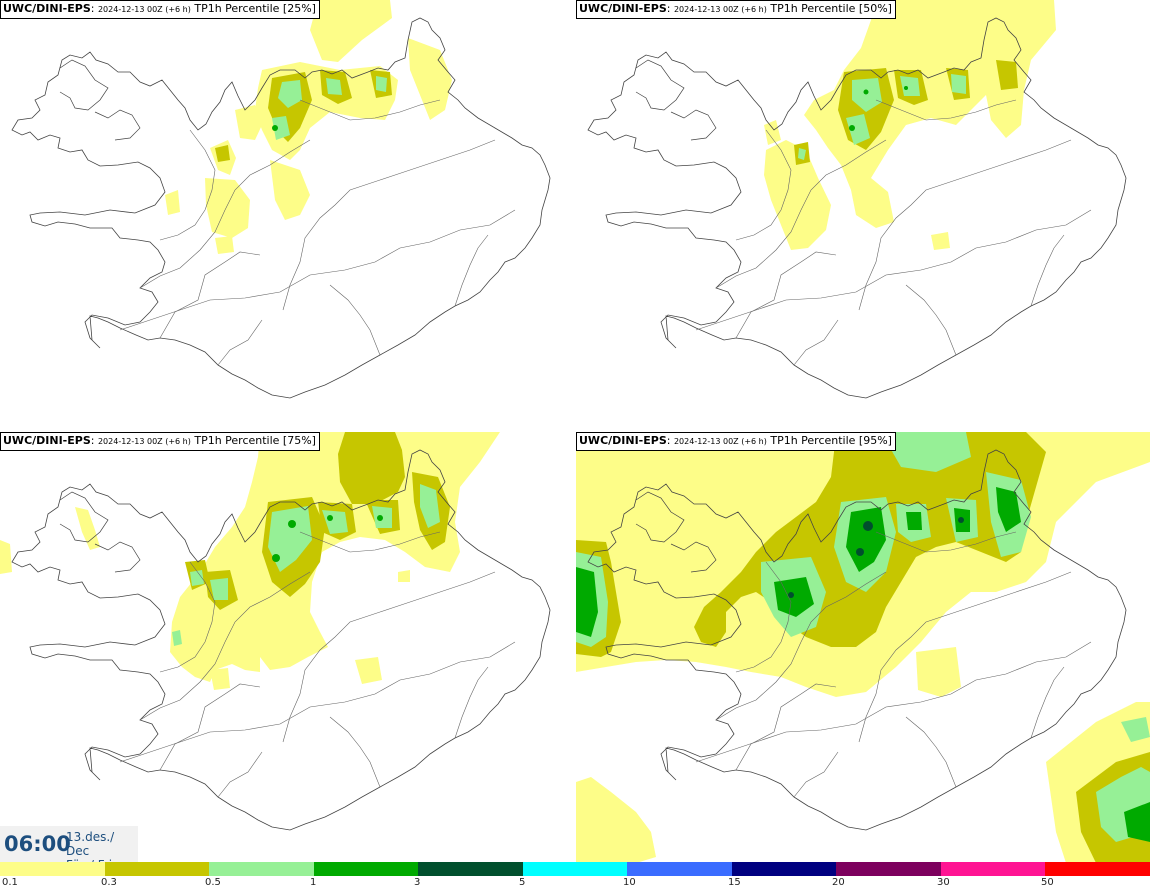 Image resolution: width=1150 pixels, height=891 pixels. I want to click on legend-tick-label: 3, so click(417, 882).